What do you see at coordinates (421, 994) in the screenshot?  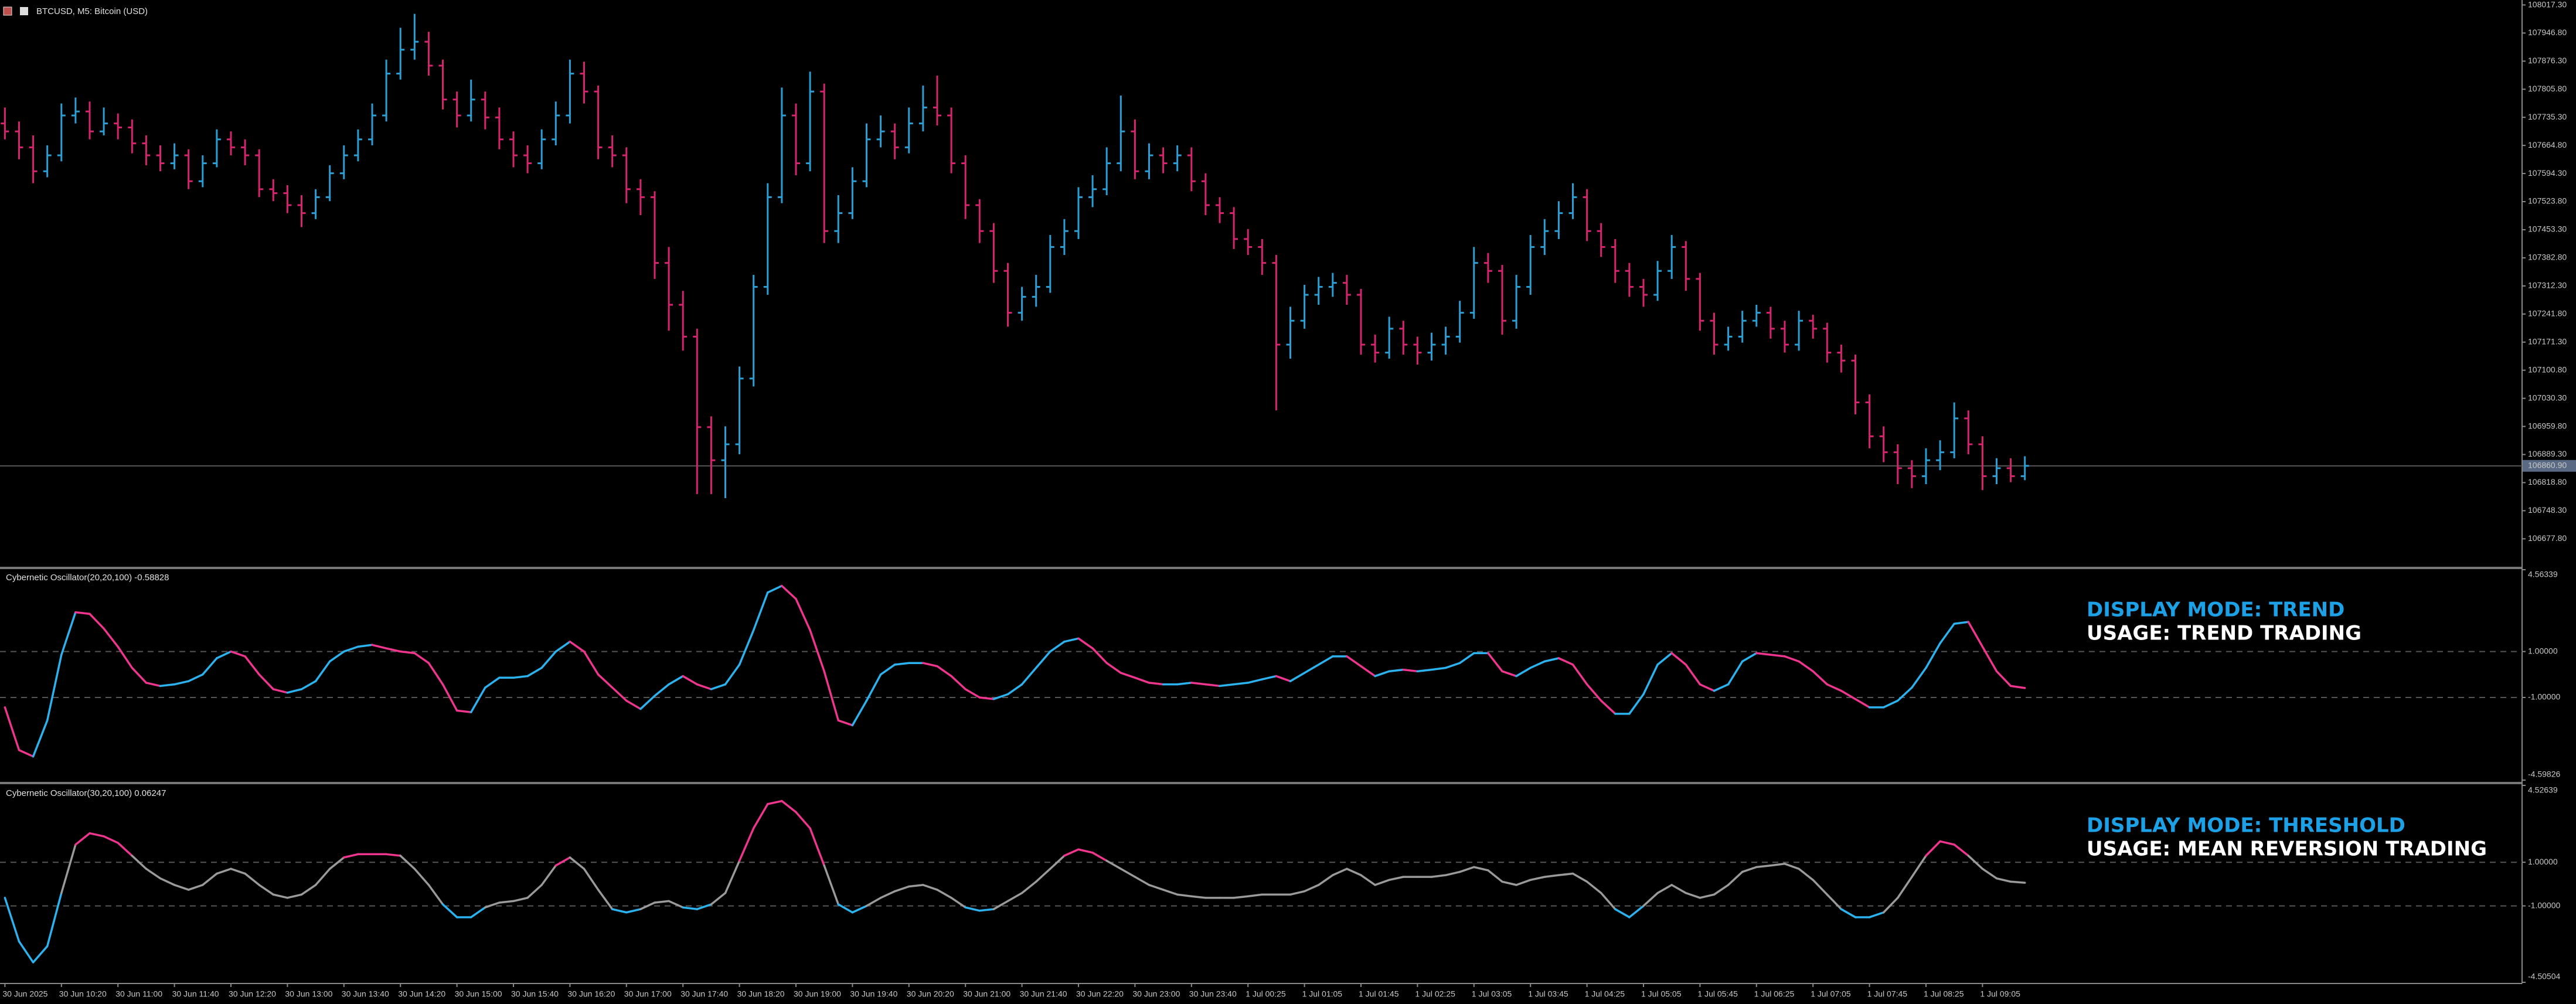 I see `x-tick-label: 30 Jun 14:20` at bounding box center [421, 994].